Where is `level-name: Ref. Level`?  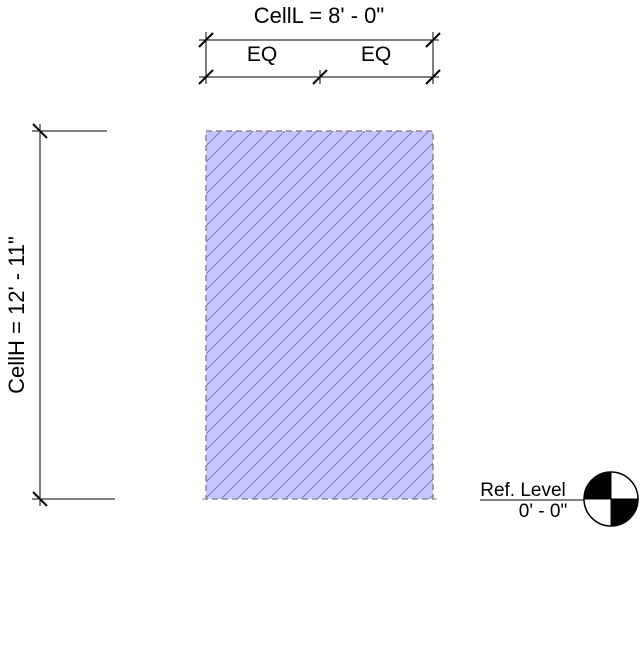
level-name: Ref. Level is located at coordinates (523, 490).